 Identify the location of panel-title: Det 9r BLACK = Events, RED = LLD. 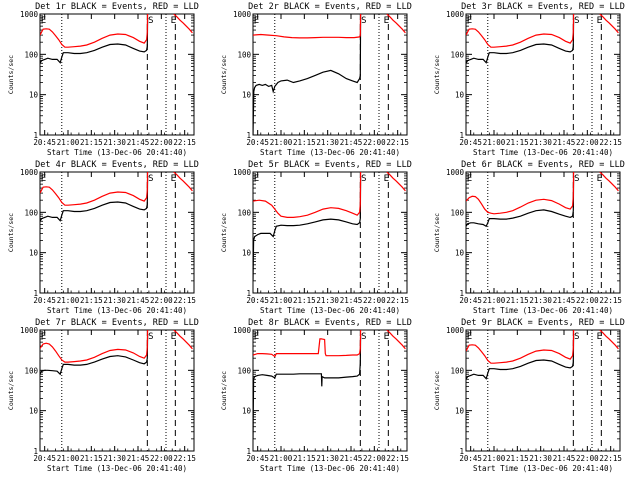
(543, 323).